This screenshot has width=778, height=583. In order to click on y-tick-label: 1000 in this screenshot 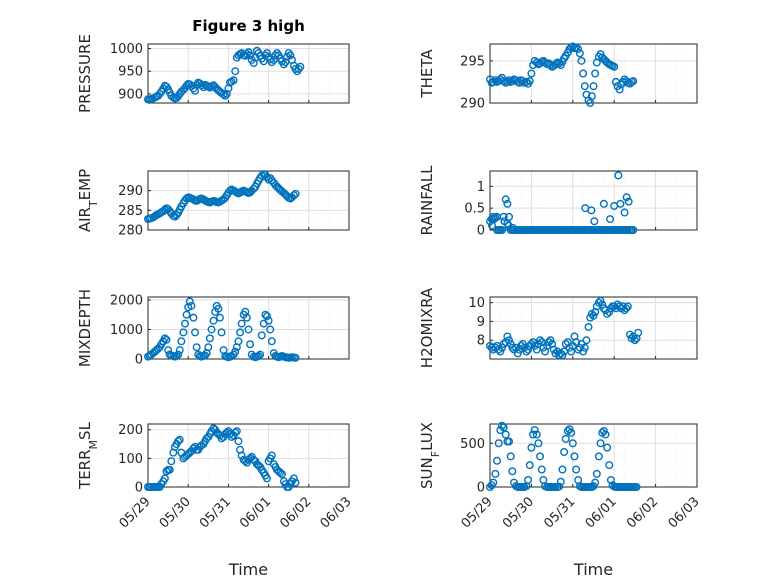, I will do `click(126, 49)`.